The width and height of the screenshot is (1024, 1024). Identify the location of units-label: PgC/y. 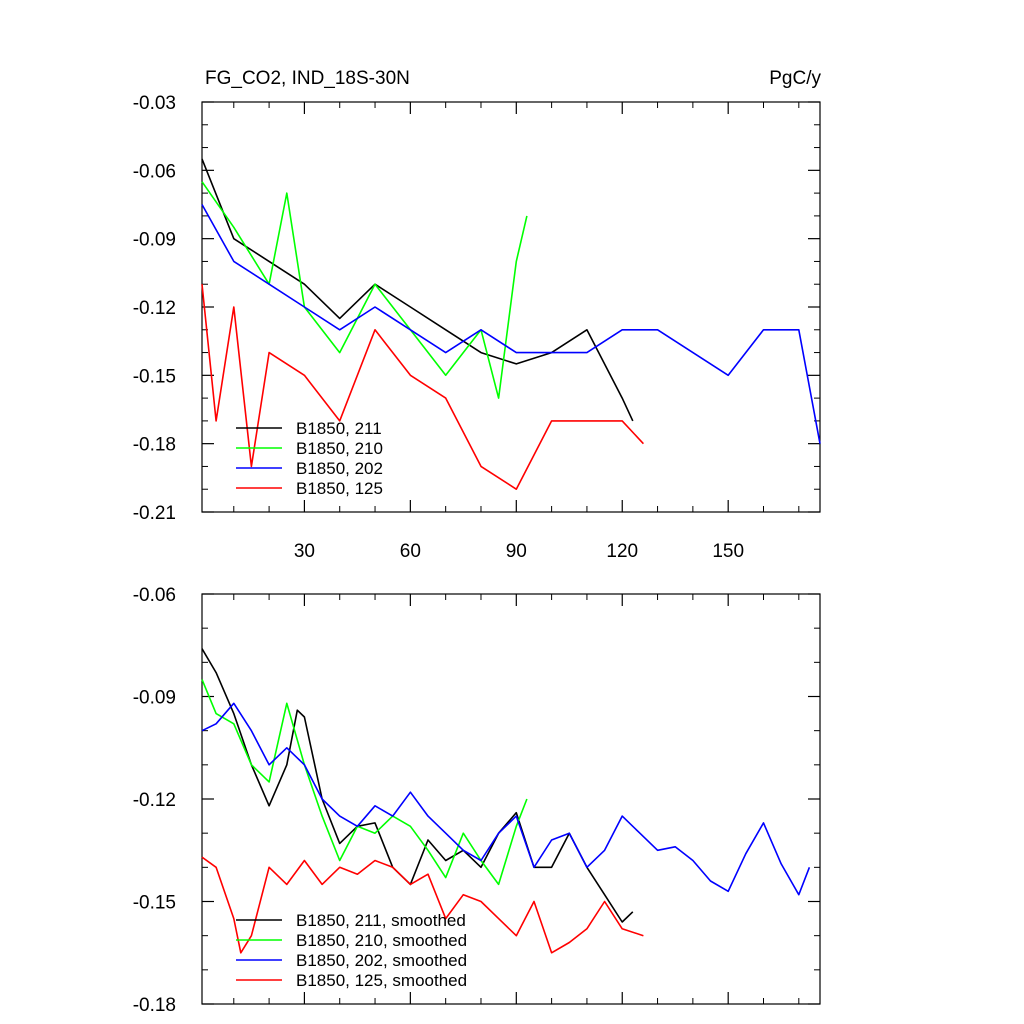
(795, 78).